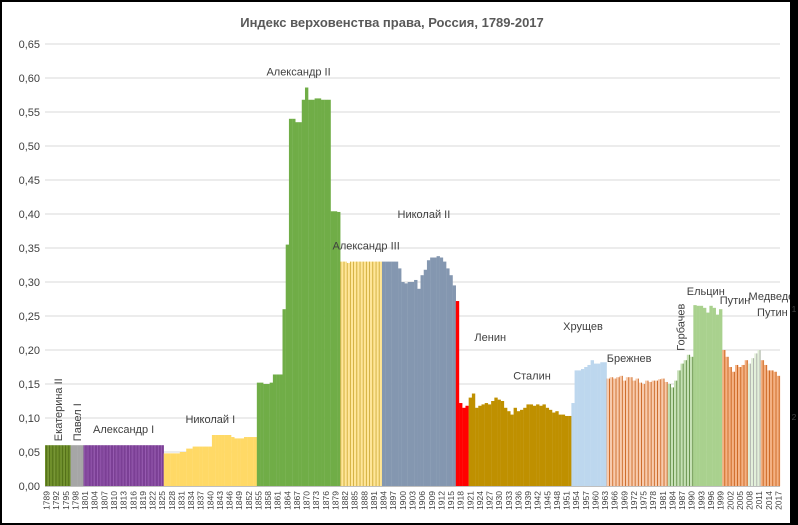 Image resolution: width=798 pixels, height=525 pixels. What do you see at coordinates (403, 500) in the screenshot?
I see `x-tick-label: 1900` at bounding box center [403, 500].